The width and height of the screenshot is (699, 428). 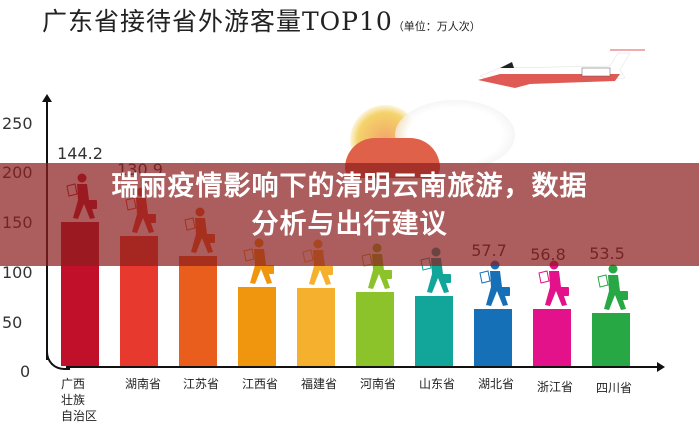 I want to click on x-label: 江苏省, so click(x=200, y=384).